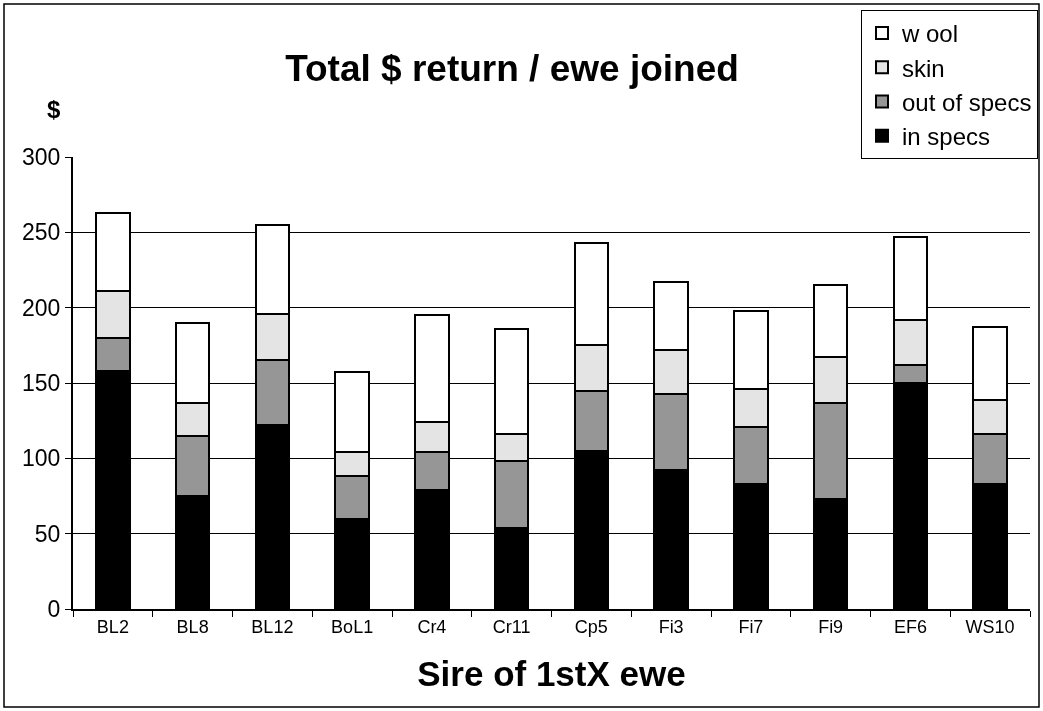 This screenshot has width=1043, height=711. What do you see at coordinates (967, 102) in the screenshot?
I see `legend-label: out of specs` at bounding box center [967, 102].